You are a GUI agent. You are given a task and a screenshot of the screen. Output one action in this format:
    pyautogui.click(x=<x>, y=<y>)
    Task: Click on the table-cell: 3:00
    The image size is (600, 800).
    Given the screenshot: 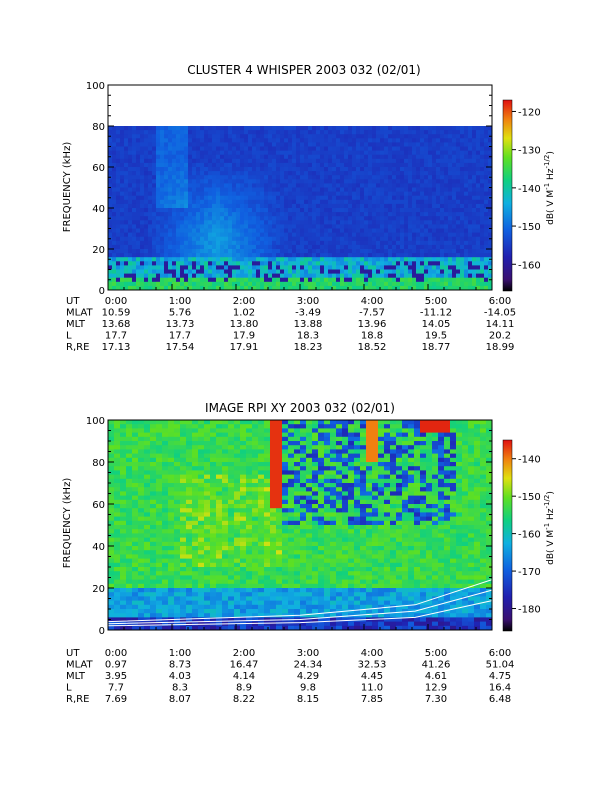 What is the action you would take?
    pyautogui.click(x=308, y=301)
    